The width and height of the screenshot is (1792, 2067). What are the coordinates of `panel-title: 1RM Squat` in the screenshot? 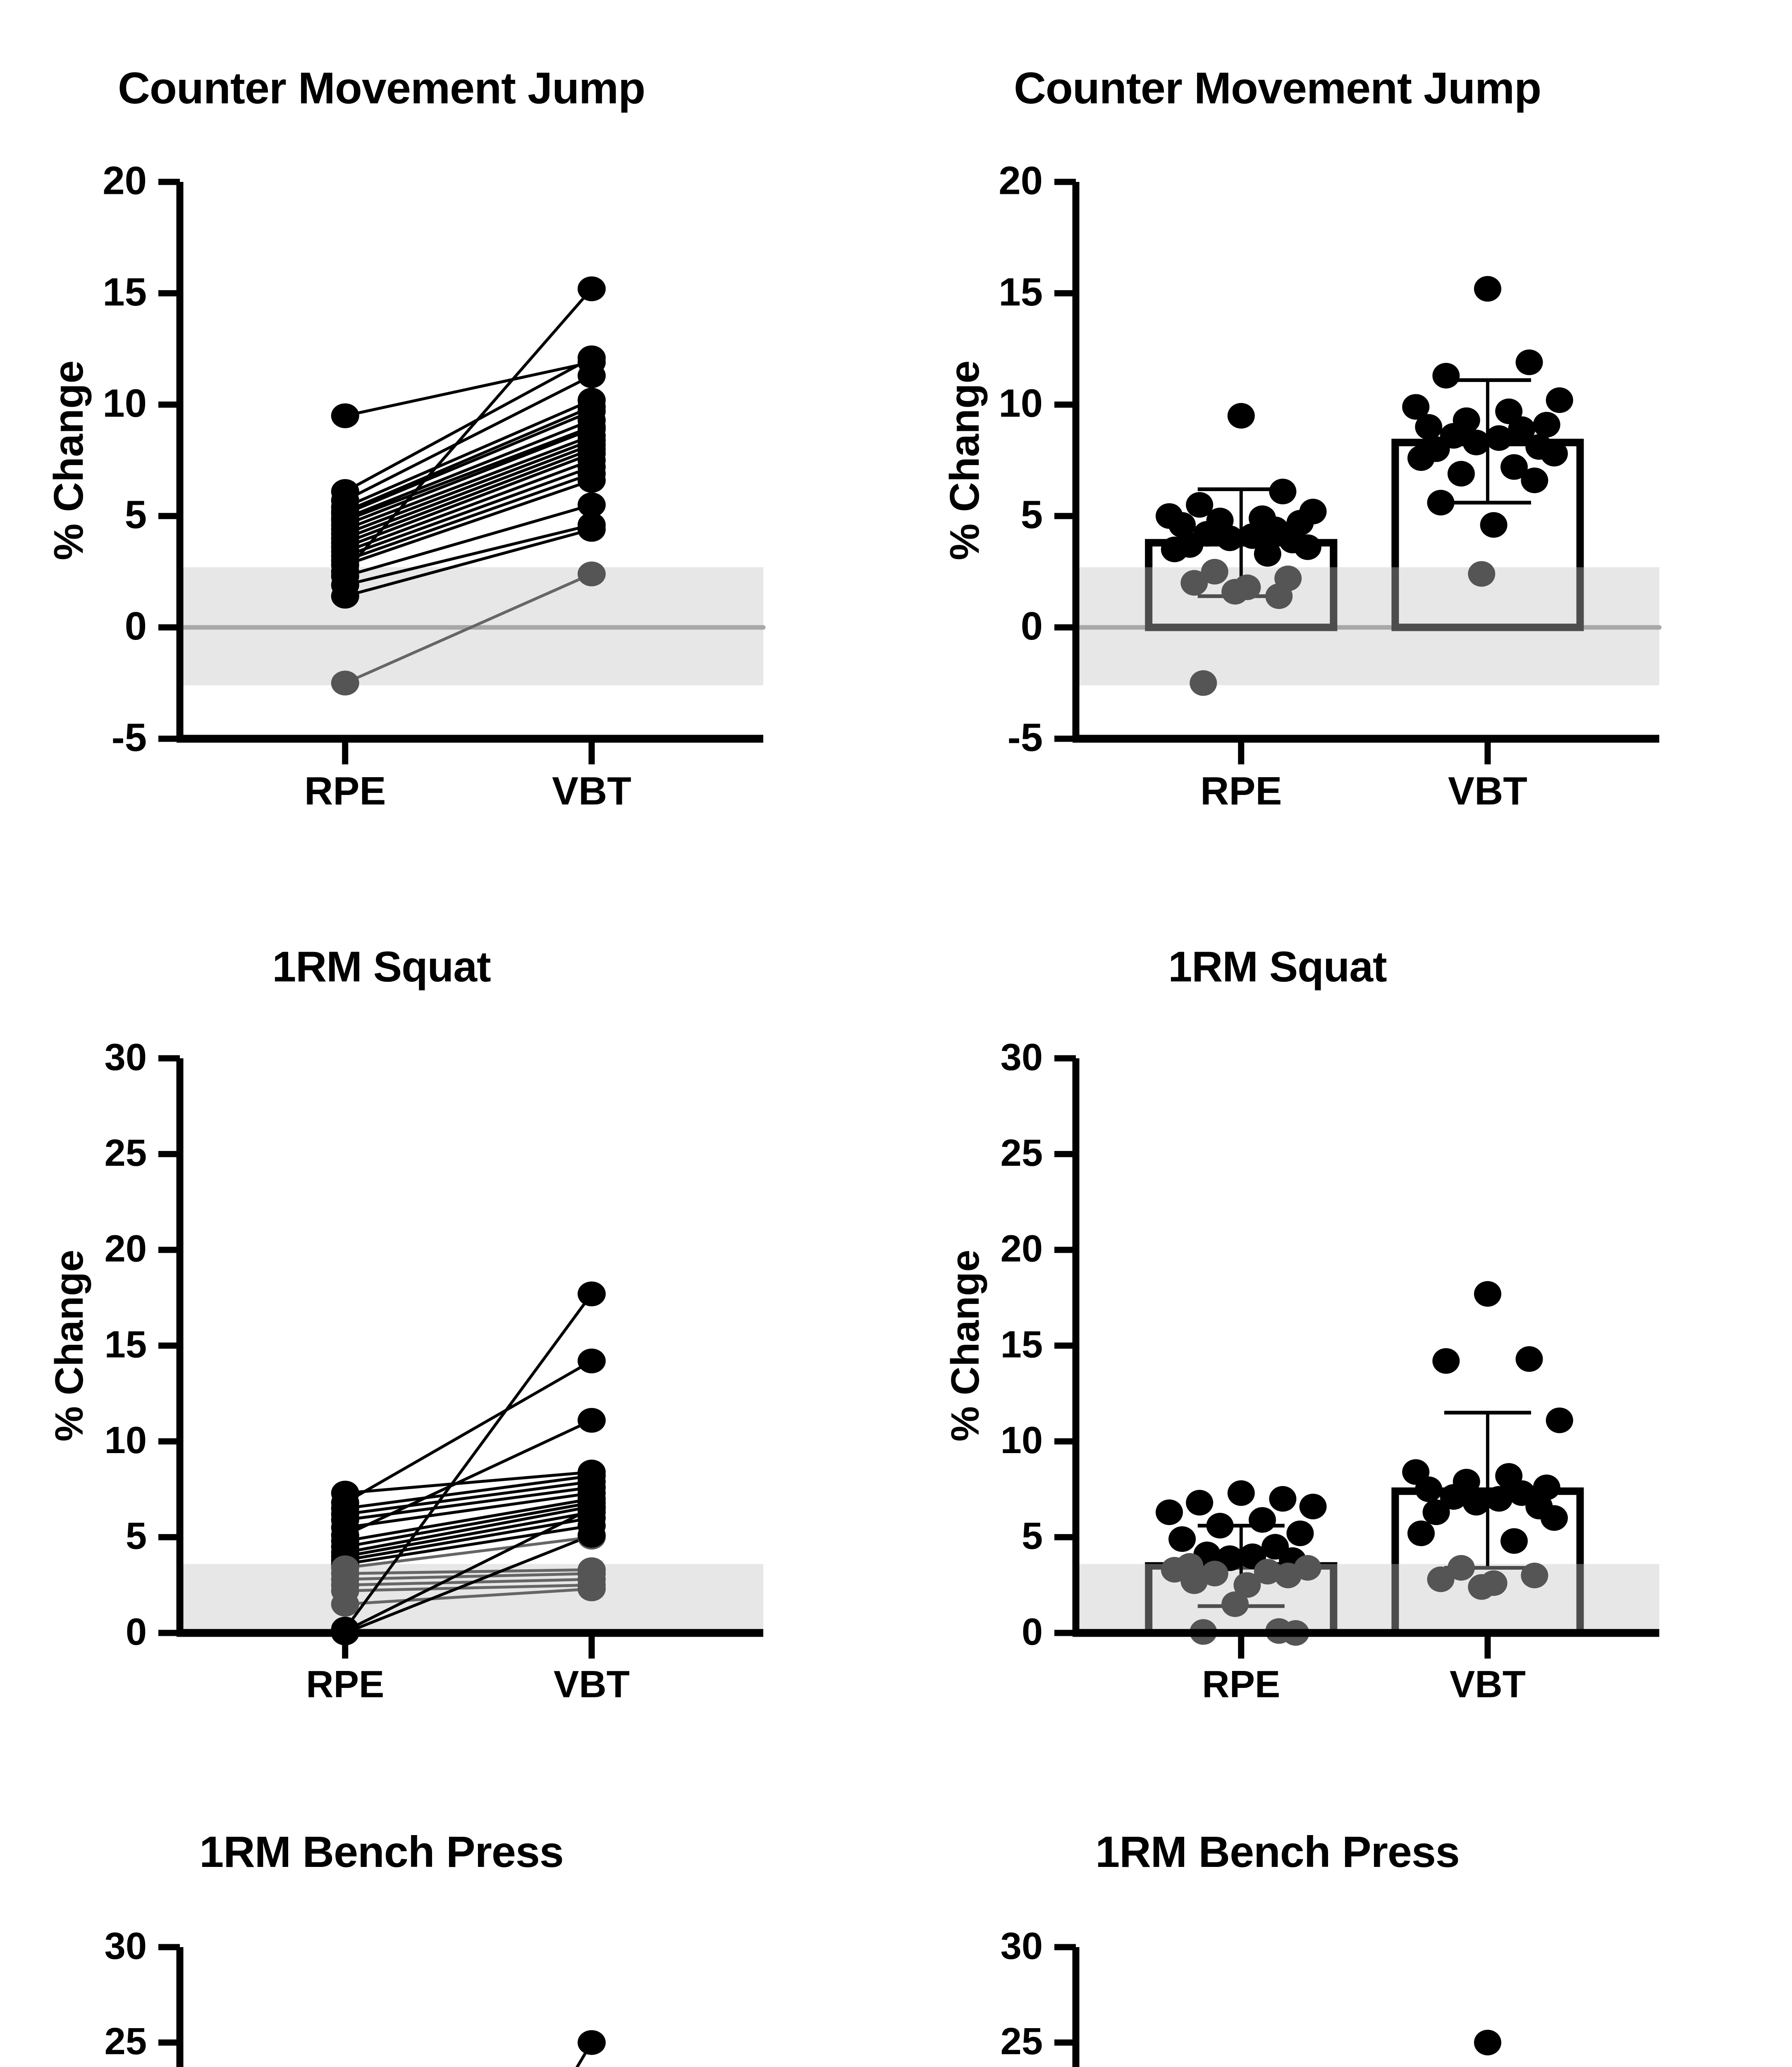 It's located at (1277, 967).